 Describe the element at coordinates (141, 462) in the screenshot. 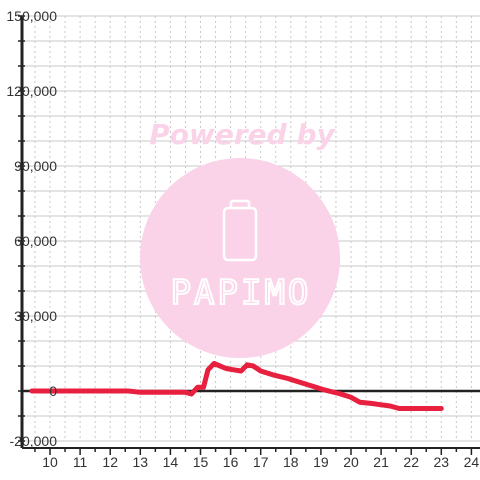

I see `x-tick-label: 13` at that location.